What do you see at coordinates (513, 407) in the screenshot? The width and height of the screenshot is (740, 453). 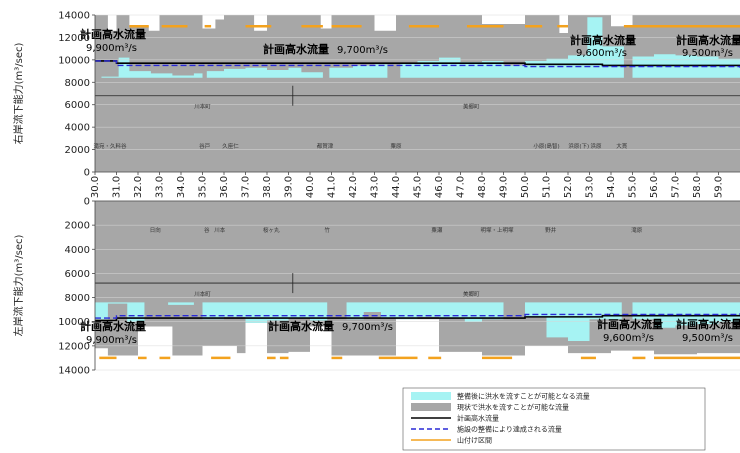 I see `legend-label: 現状で洪水を流すことが可能な流量` at bounding box center [513, 407].